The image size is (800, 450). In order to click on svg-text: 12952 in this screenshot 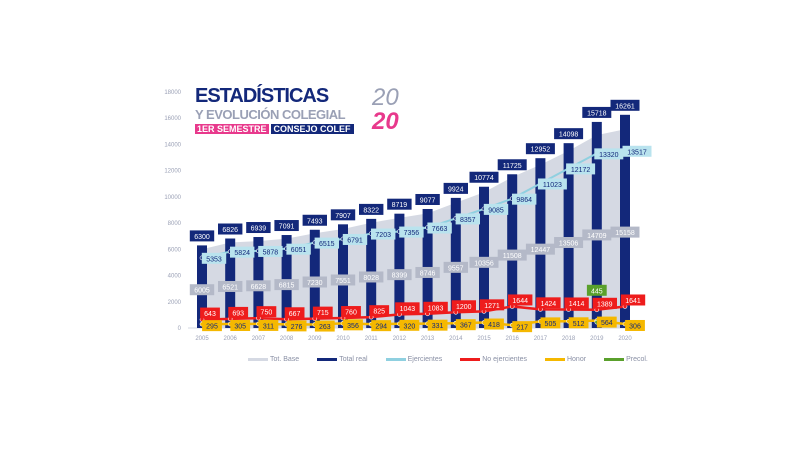, I will do `click(541, 150)`.